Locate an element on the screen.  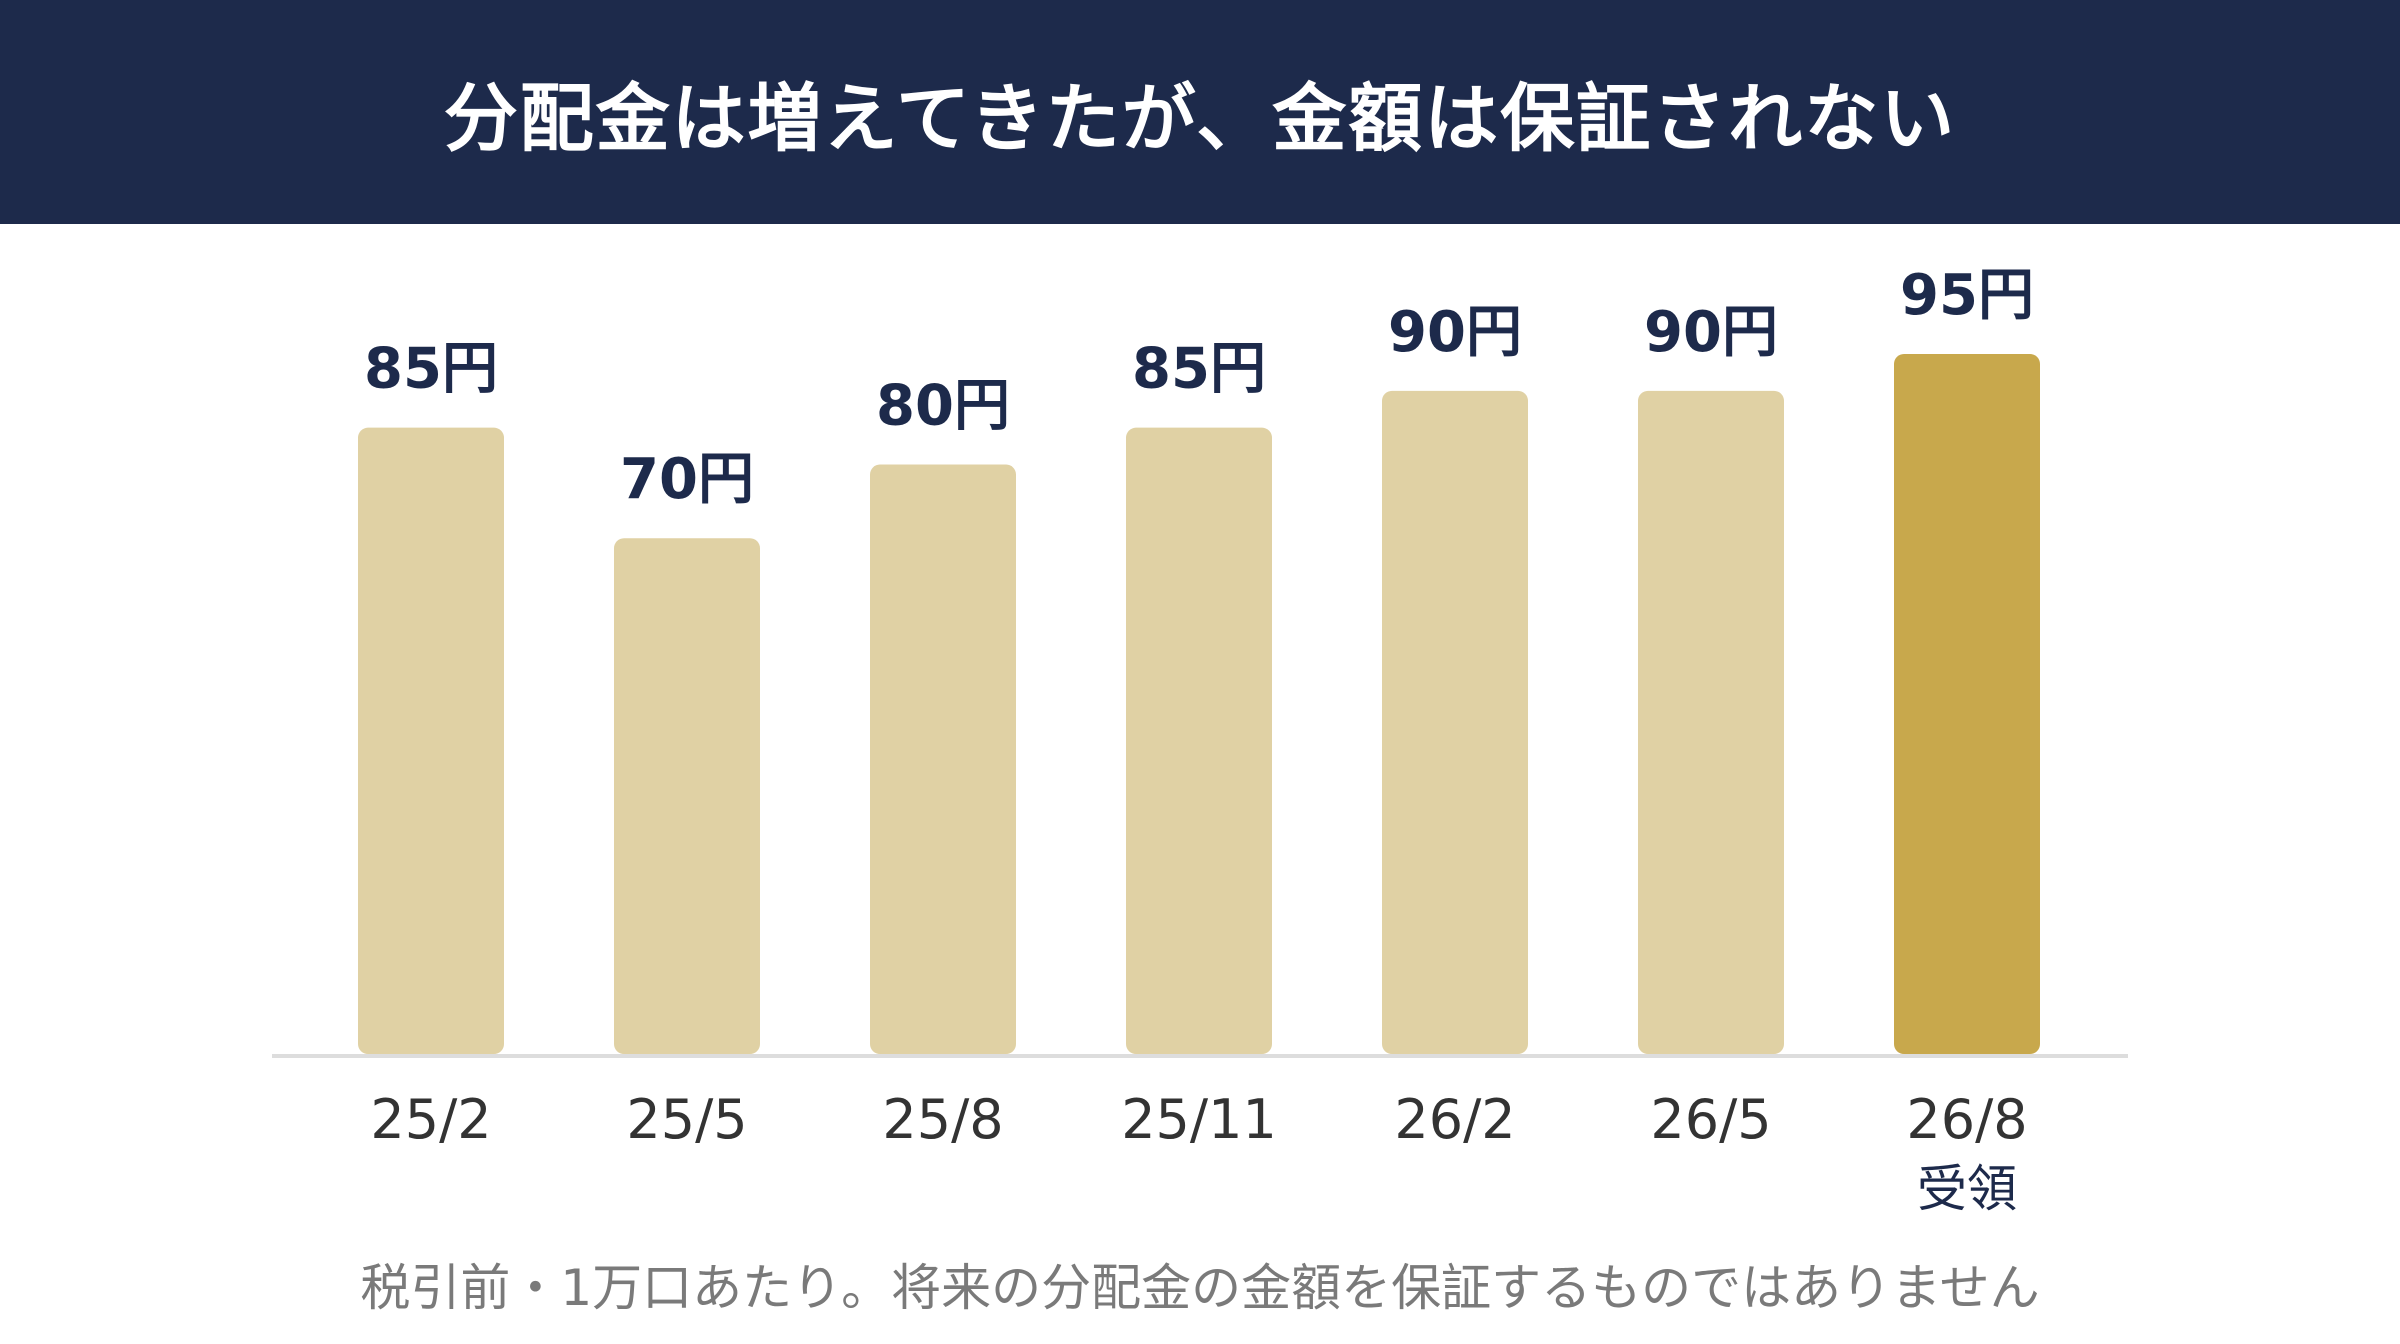
data-label: 95円 is located at coordinates (1967, 295).